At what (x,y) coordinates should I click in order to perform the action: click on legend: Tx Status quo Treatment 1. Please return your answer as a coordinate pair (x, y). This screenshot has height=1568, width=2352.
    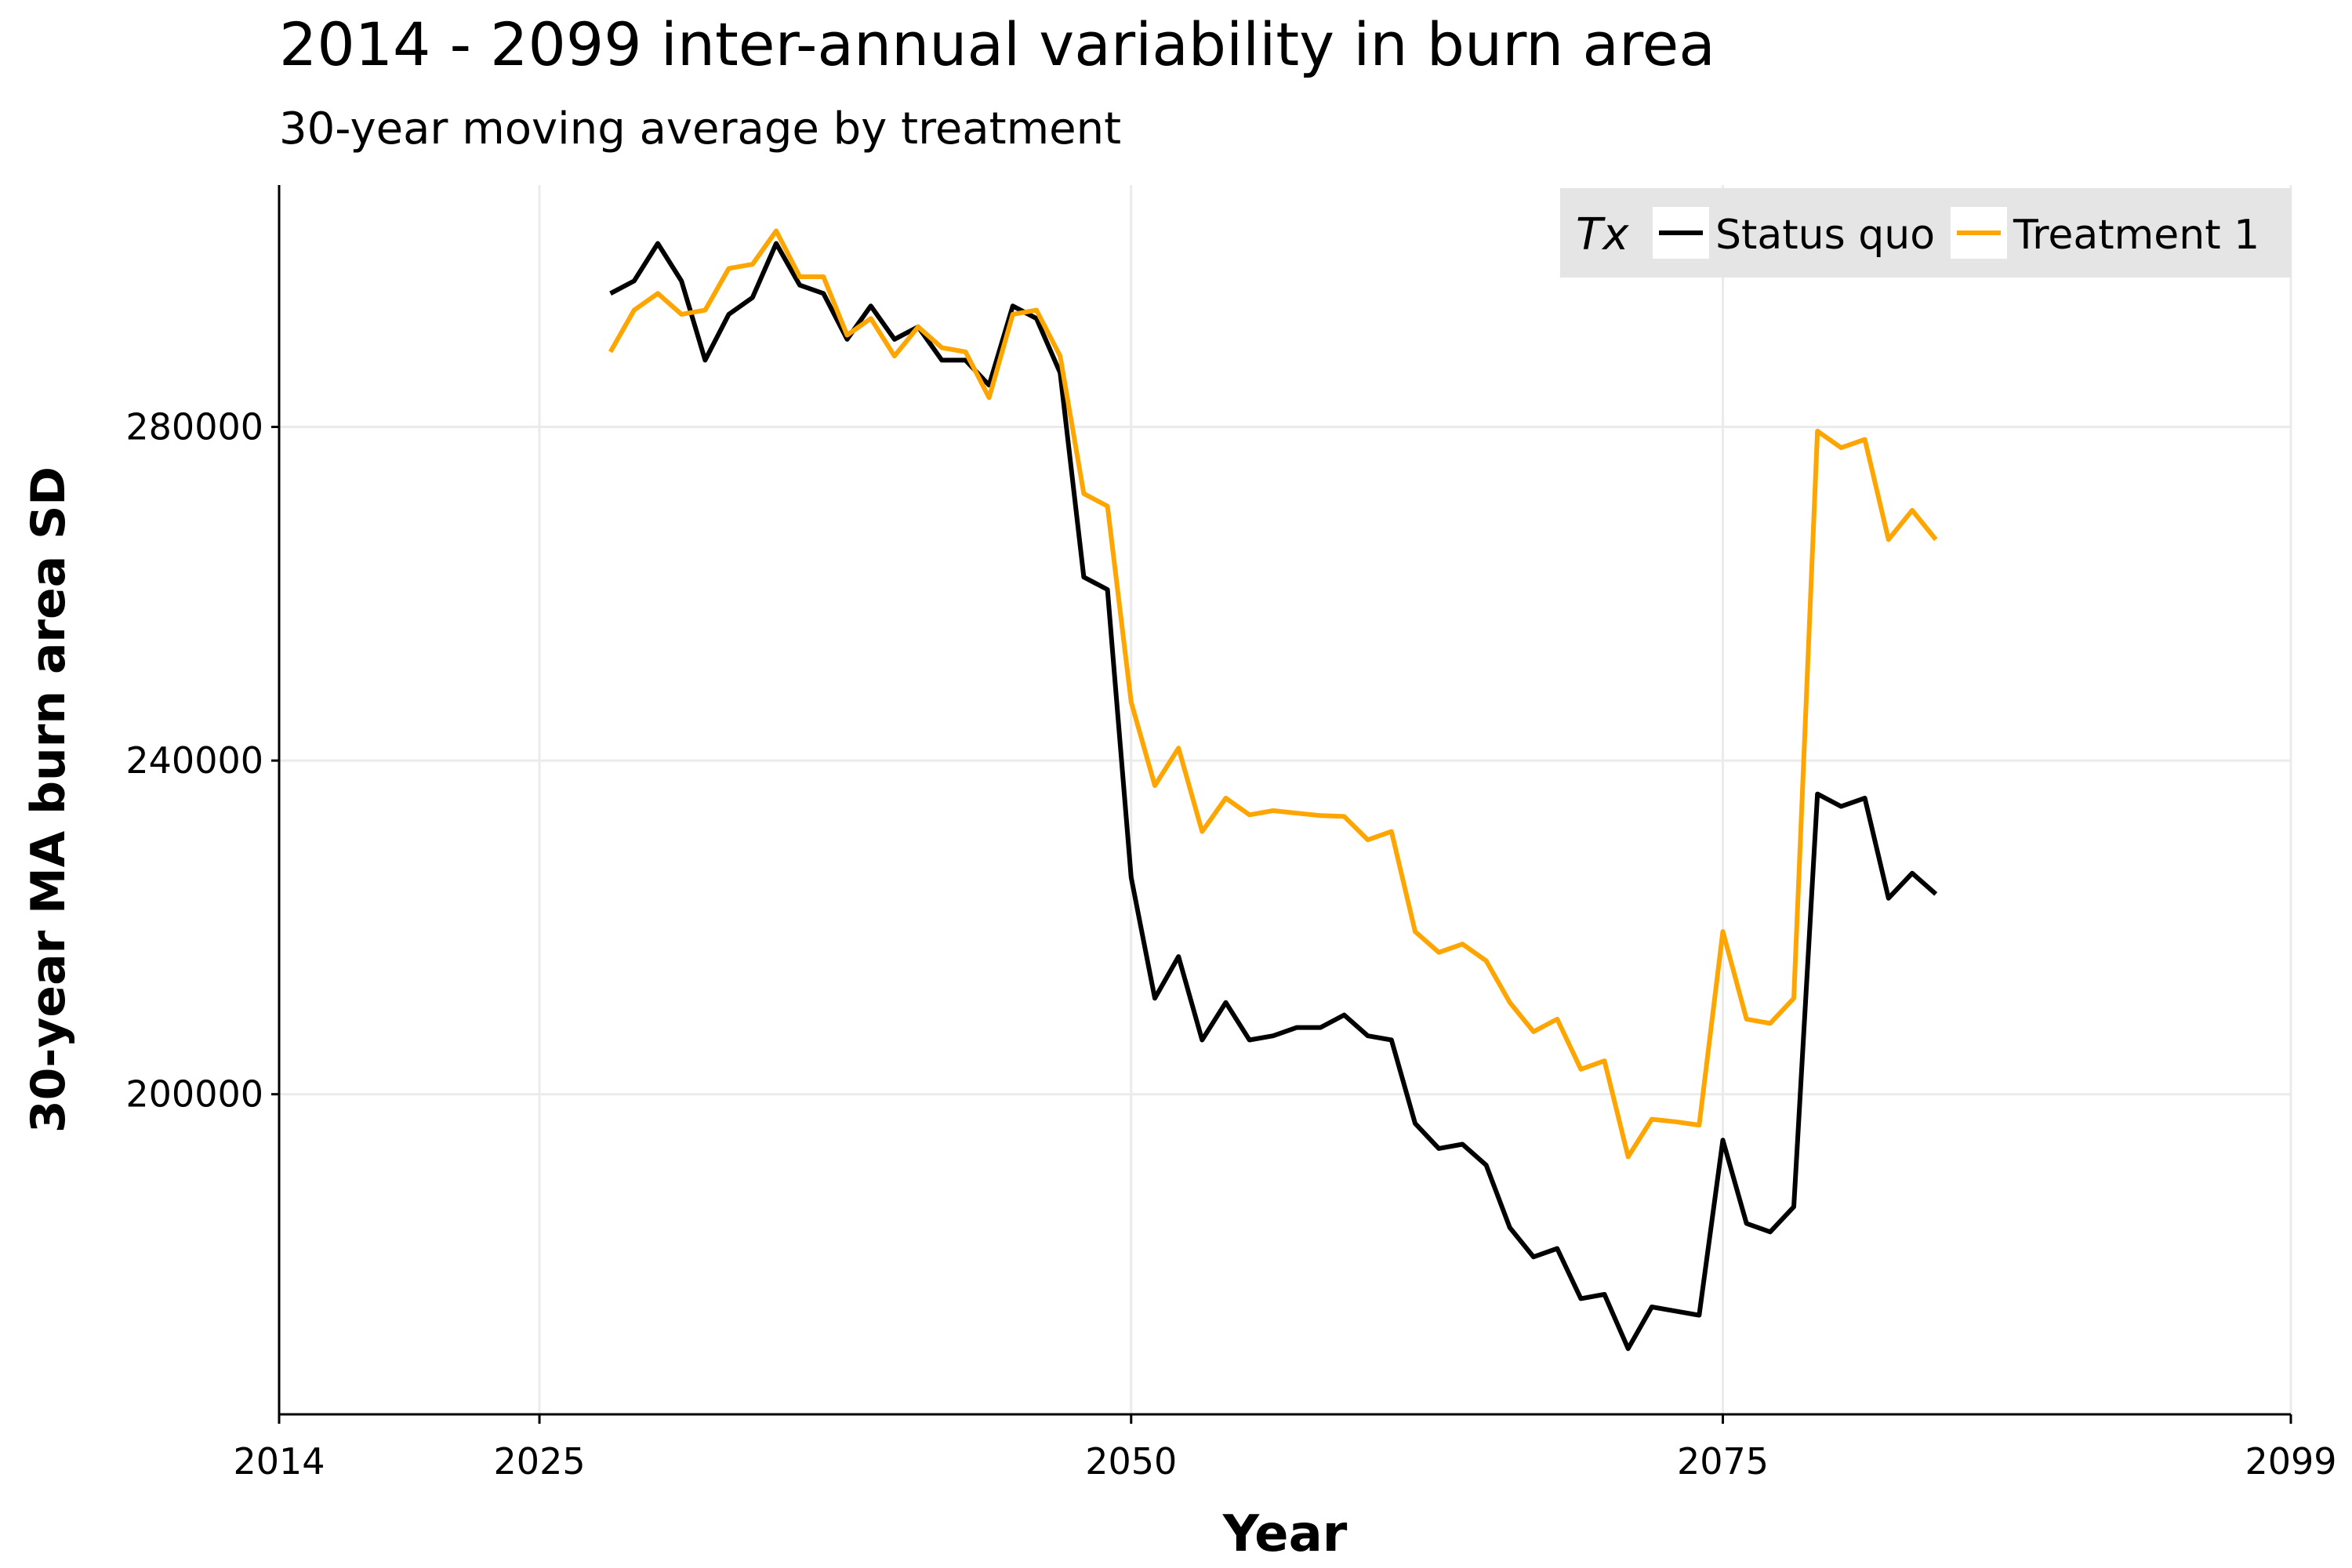
    Looking at the image, I should click on (1925, 233).